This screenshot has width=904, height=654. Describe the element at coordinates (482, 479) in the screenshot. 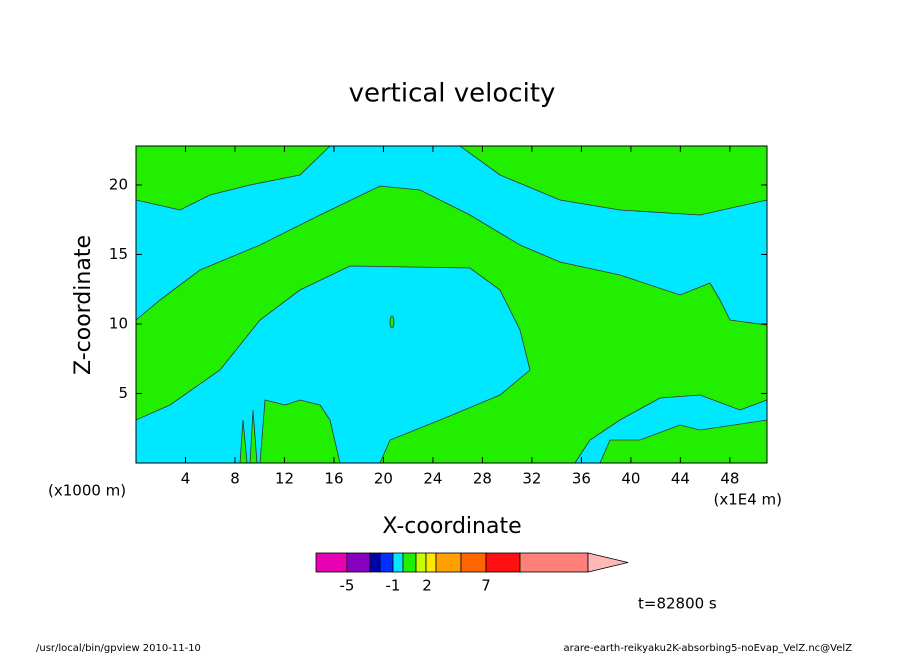

I see `x-tick-label: 28` at that location.